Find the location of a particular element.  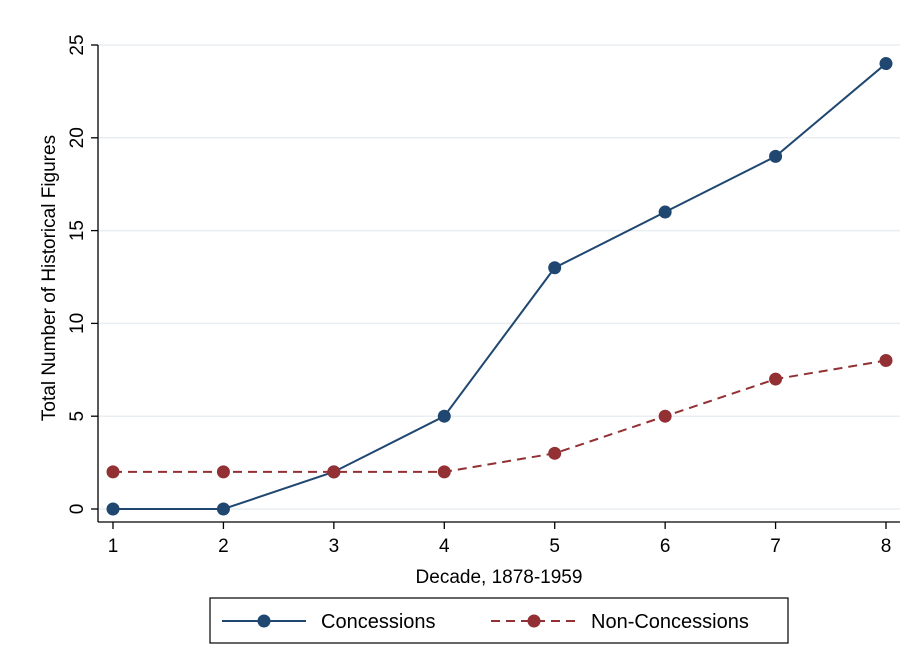

x-tick-label: 2 is located at coordinates (223, 546).